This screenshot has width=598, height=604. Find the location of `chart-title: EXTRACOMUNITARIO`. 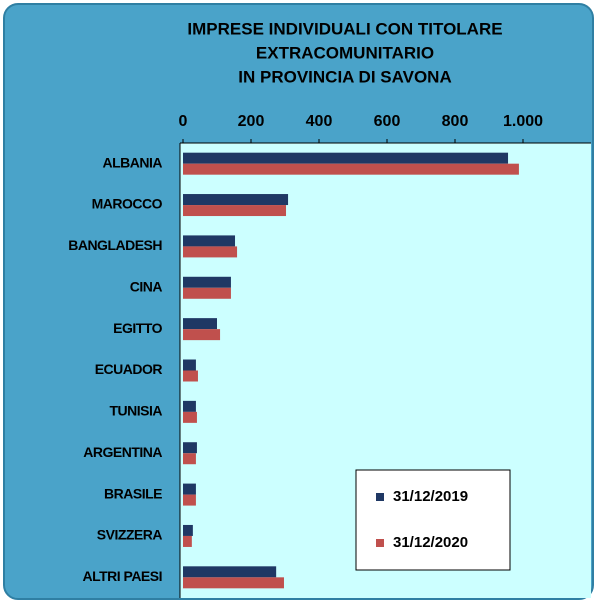

chart-title: EXTRACOMUNITARIO is located at coordinates (345, 52).